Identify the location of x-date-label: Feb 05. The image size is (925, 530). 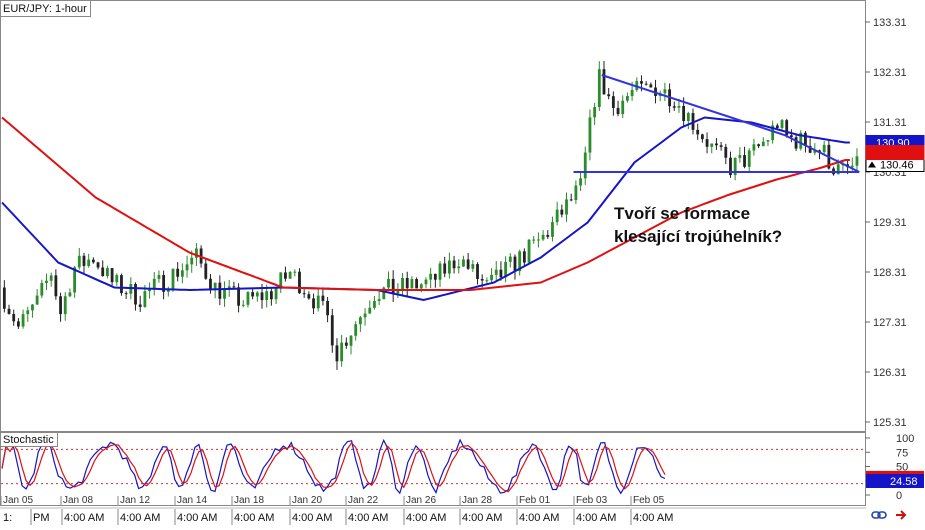
(649, 500).